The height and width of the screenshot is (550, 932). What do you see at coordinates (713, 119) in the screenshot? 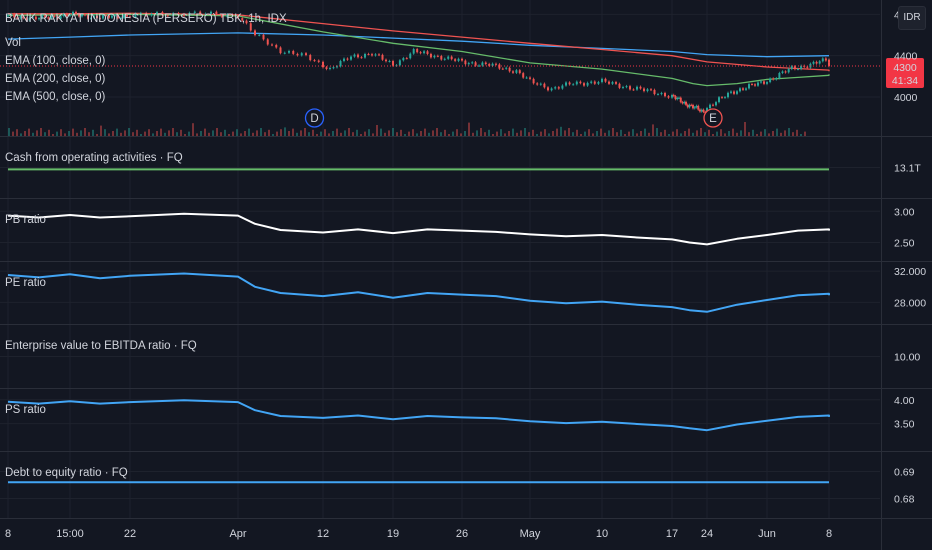
I see `event-letter: E` at bounding box center [713, 119].